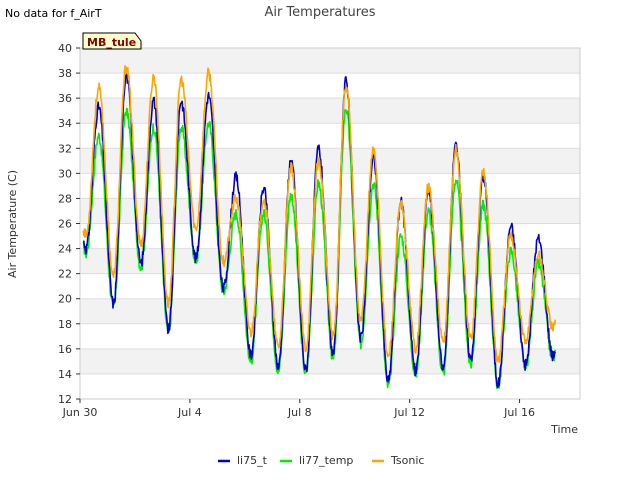  What do you see at coordinates (319, 12) in the screenshot?
I see `chart-title: Air Temperatures` at bounding box center [319, 12].